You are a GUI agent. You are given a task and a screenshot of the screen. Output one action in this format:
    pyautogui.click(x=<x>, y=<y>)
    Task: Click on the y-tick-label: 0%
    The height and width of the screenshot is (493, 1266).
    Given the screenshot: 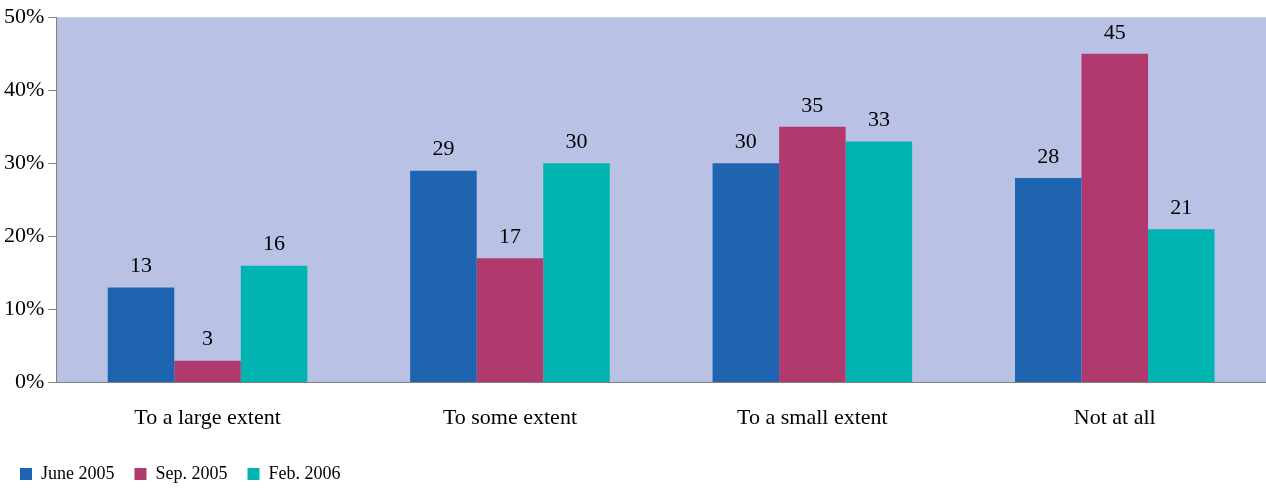 What is the action you would take?
    pyautogui.click(x=30, y=381)
    